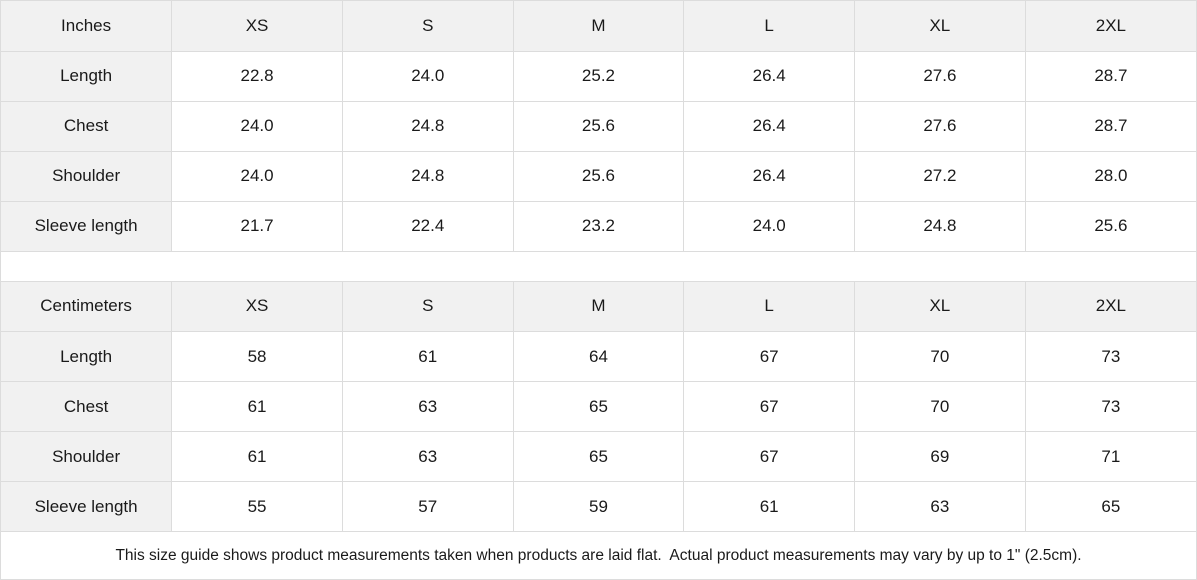 Image resolution: width=1197 pixels, height=580 pixels. I want to click on measurement-row: Length 58 61 64 67 70 73, so click(598, 356).